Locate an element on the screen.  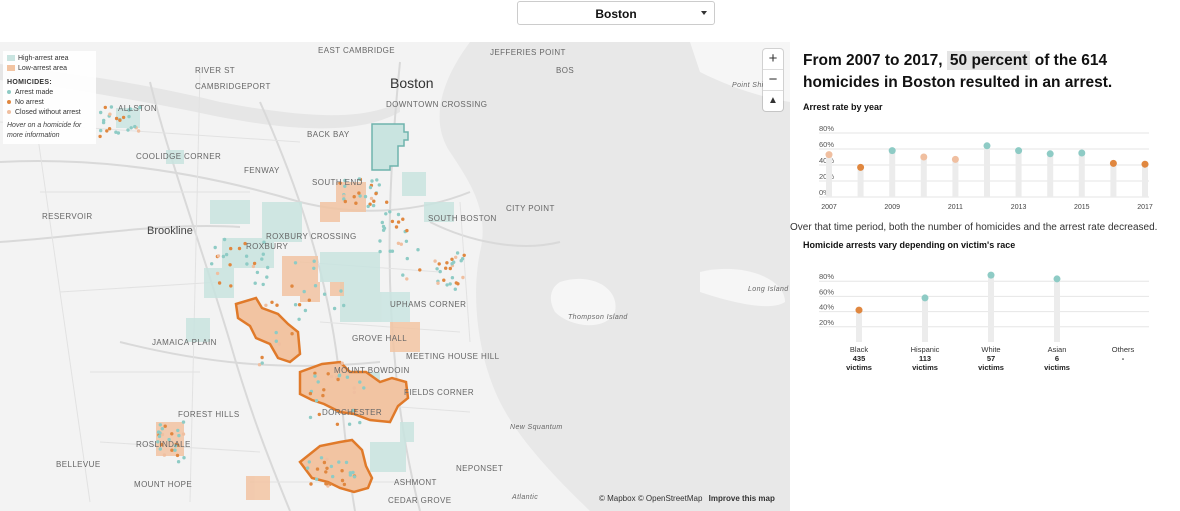
city-select: Boston is located at coordinates (616, 13).